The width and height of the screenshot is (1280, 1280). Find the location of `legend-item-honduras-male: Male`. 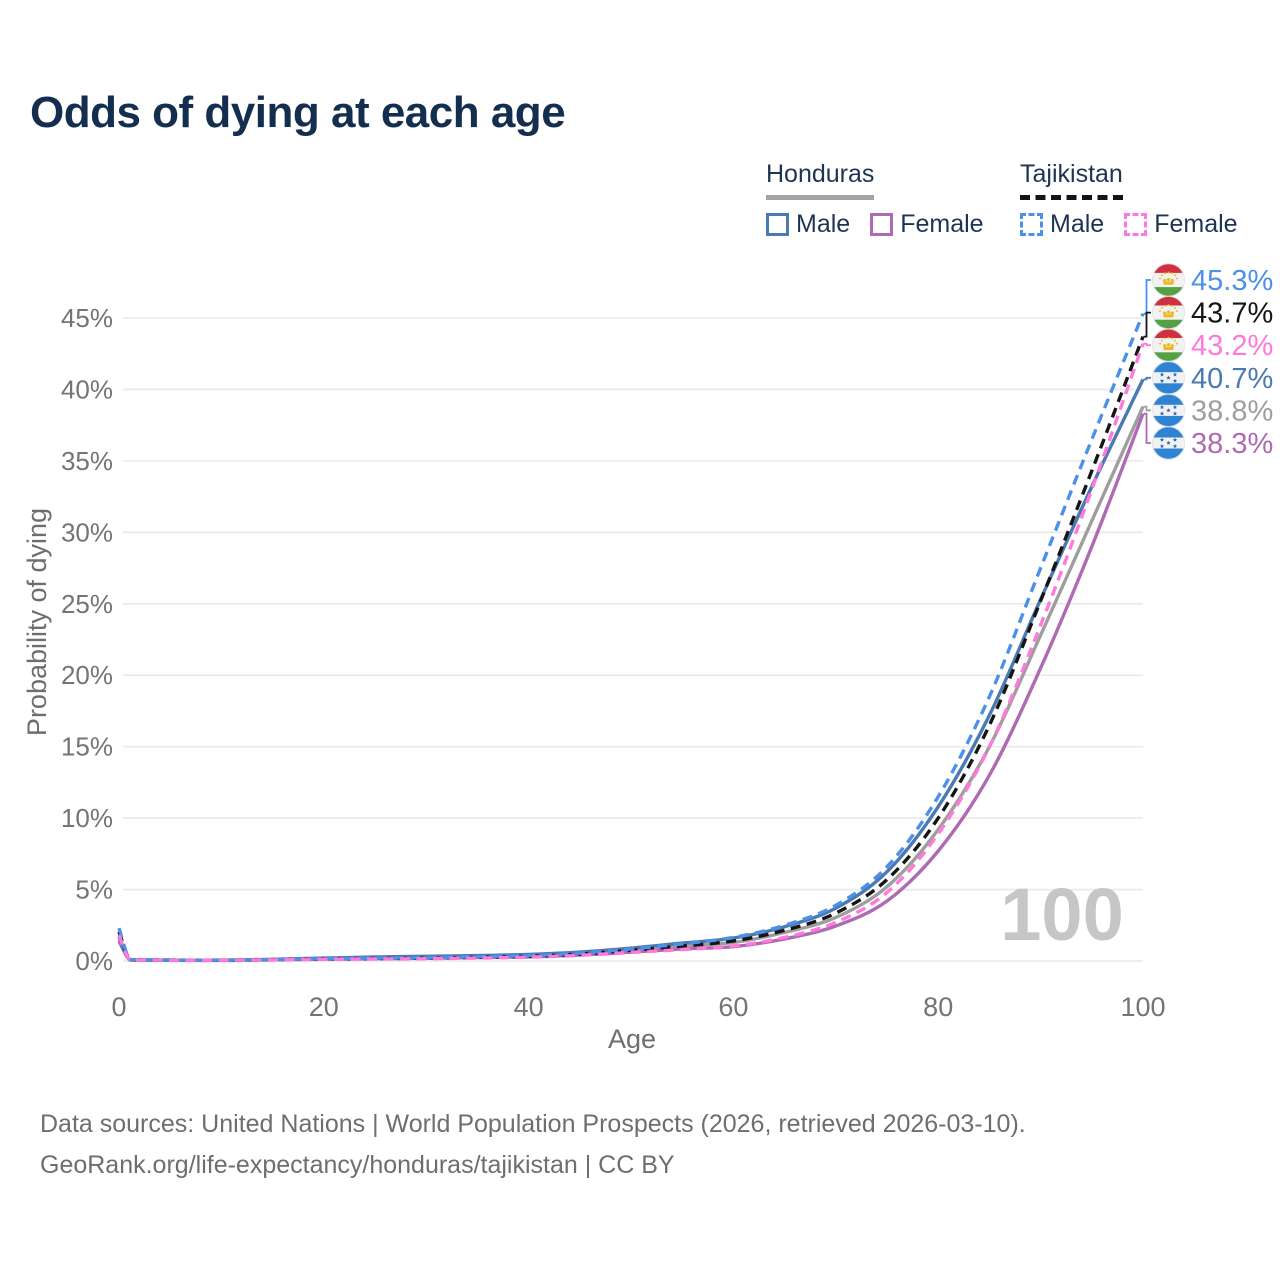

legend-item-honduras-male: Male is located at coordinates (808, 224).